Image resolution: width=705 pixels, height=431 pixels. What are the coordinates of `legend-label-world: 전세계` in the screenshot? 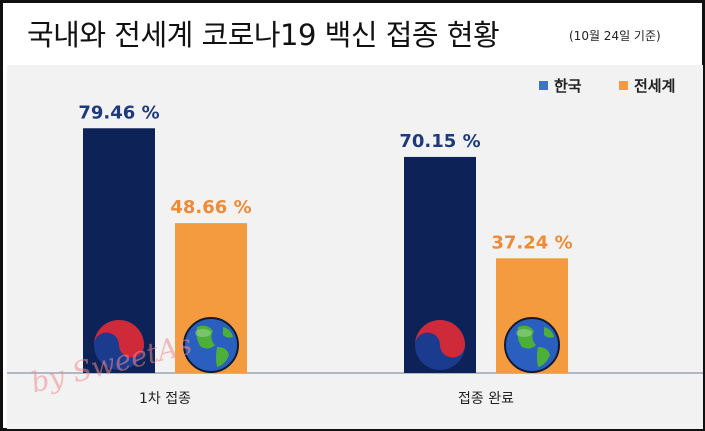 It's located at (655, 86).